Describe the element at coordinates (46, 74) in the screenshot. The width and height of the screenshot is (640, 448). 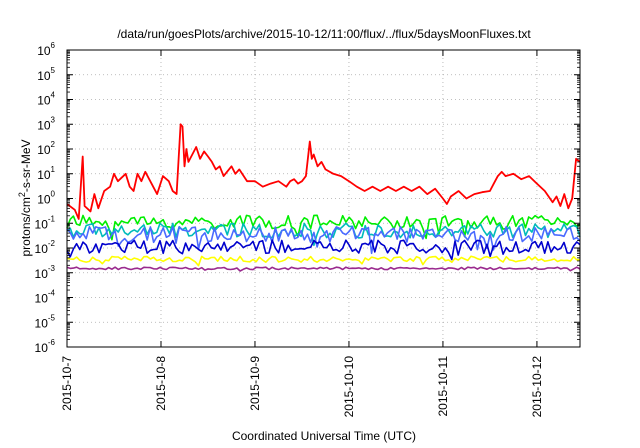
I see `y-tick-label: 10⁵` at that location.